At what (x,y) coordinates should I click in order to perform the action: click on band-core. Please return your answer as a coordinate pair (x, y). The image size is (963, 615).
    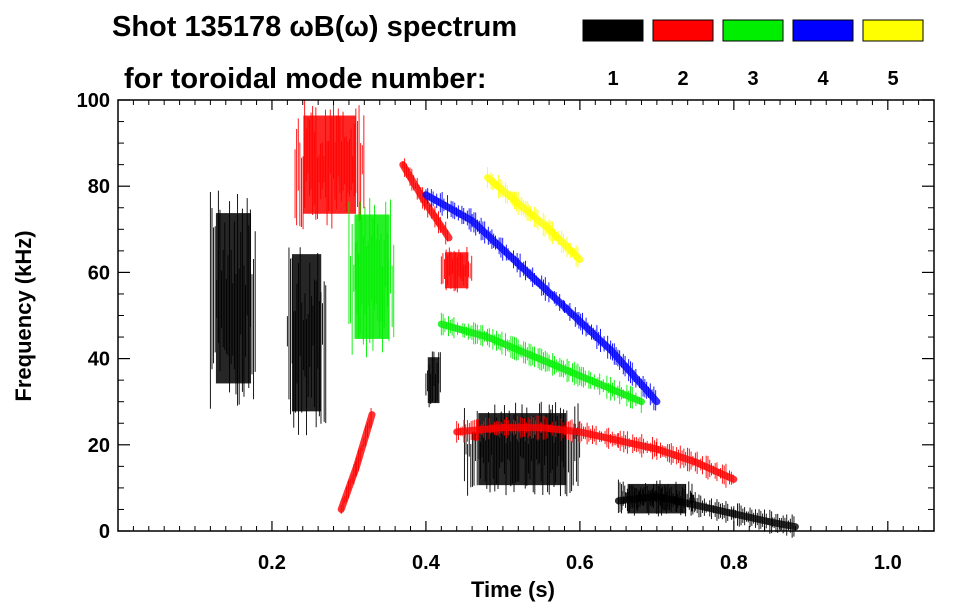
    Looking at the image, I should click on (330, 164).